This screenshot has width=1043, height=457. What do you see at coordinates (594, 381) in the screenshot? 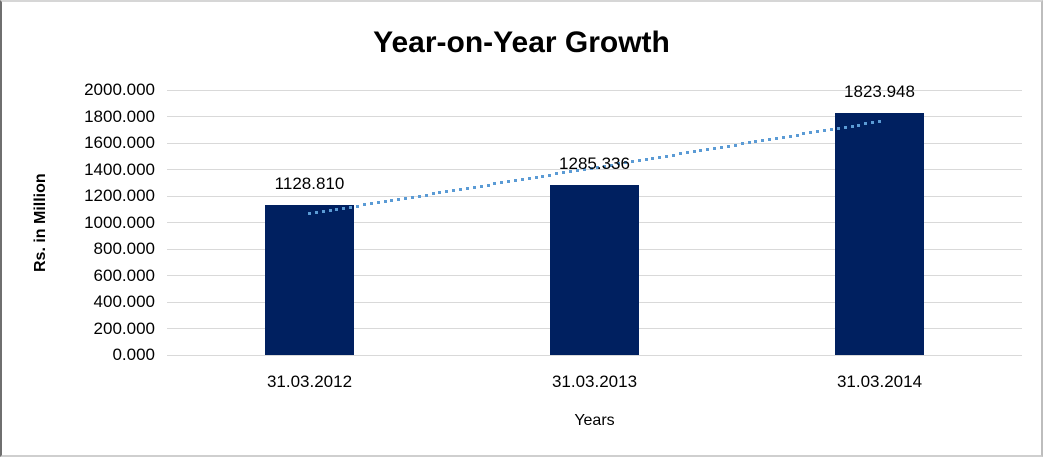
I see `x-axis-tick-label: 31.03.2013` at bounding box center [594, 381].